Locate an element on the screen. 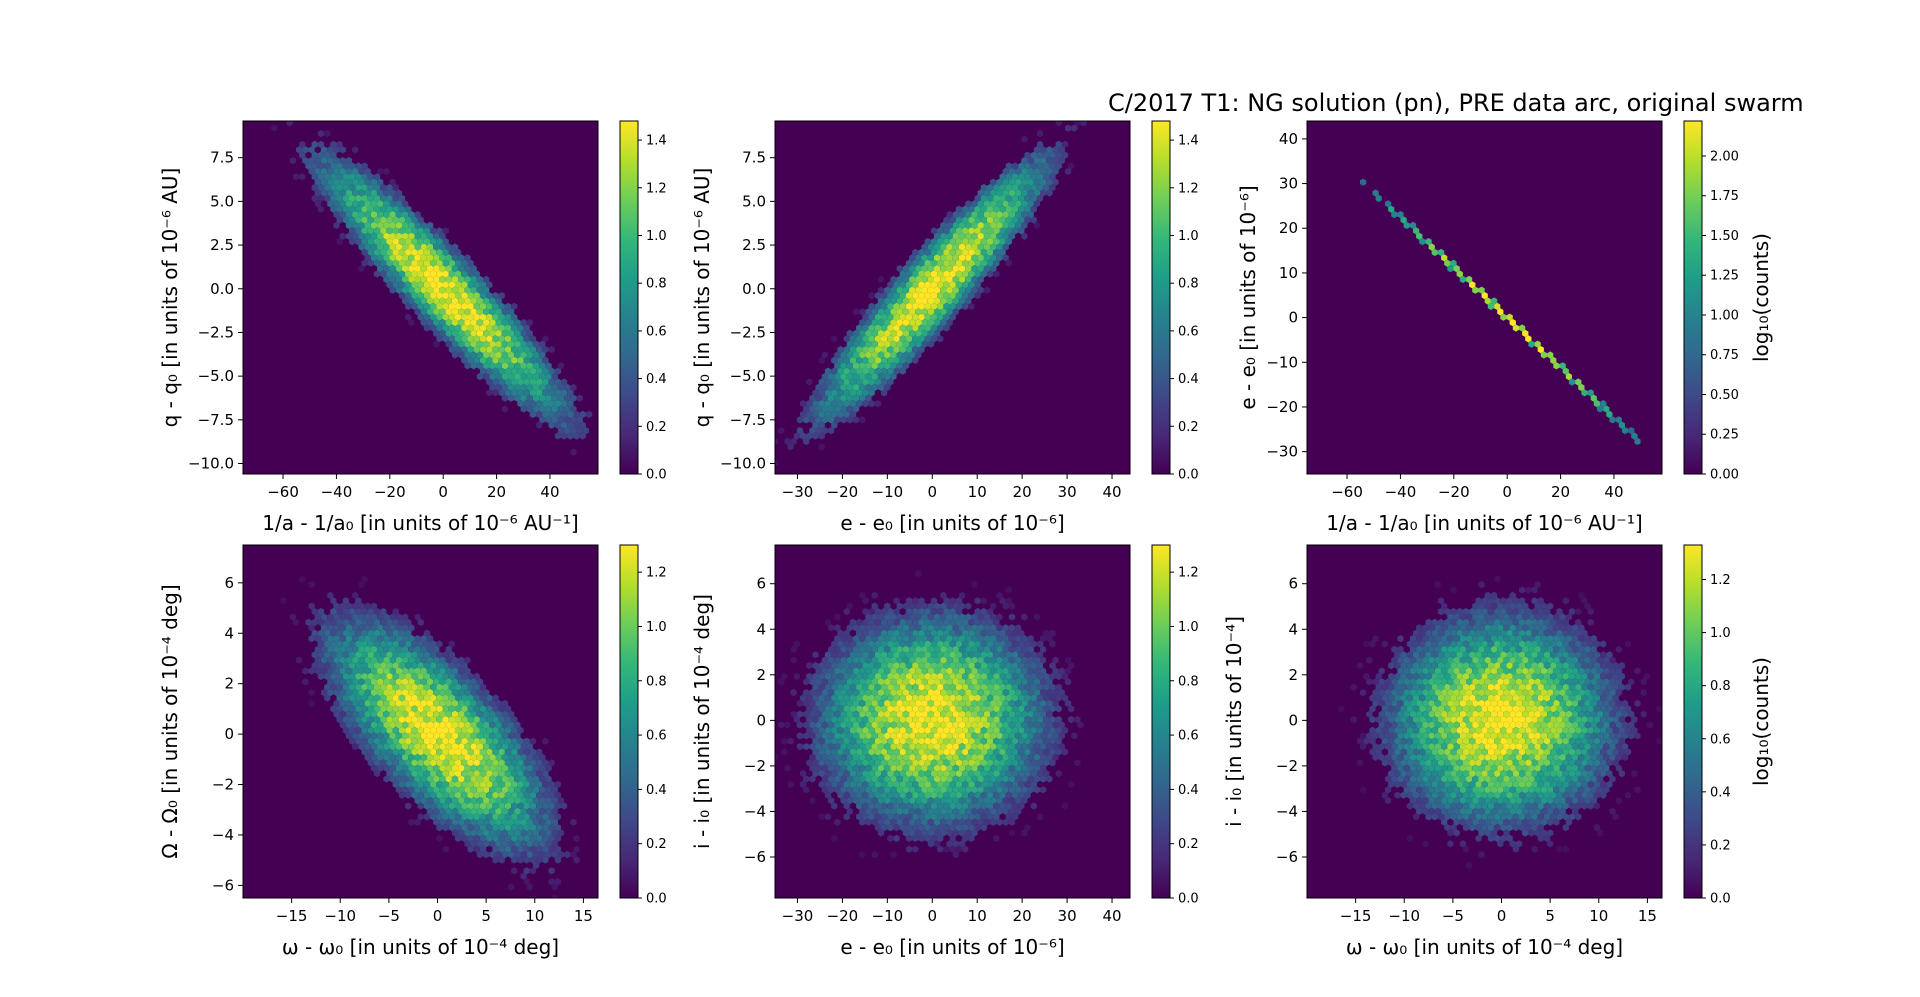  y-tick-label: −7.5 is located at coordinates (216, 420).